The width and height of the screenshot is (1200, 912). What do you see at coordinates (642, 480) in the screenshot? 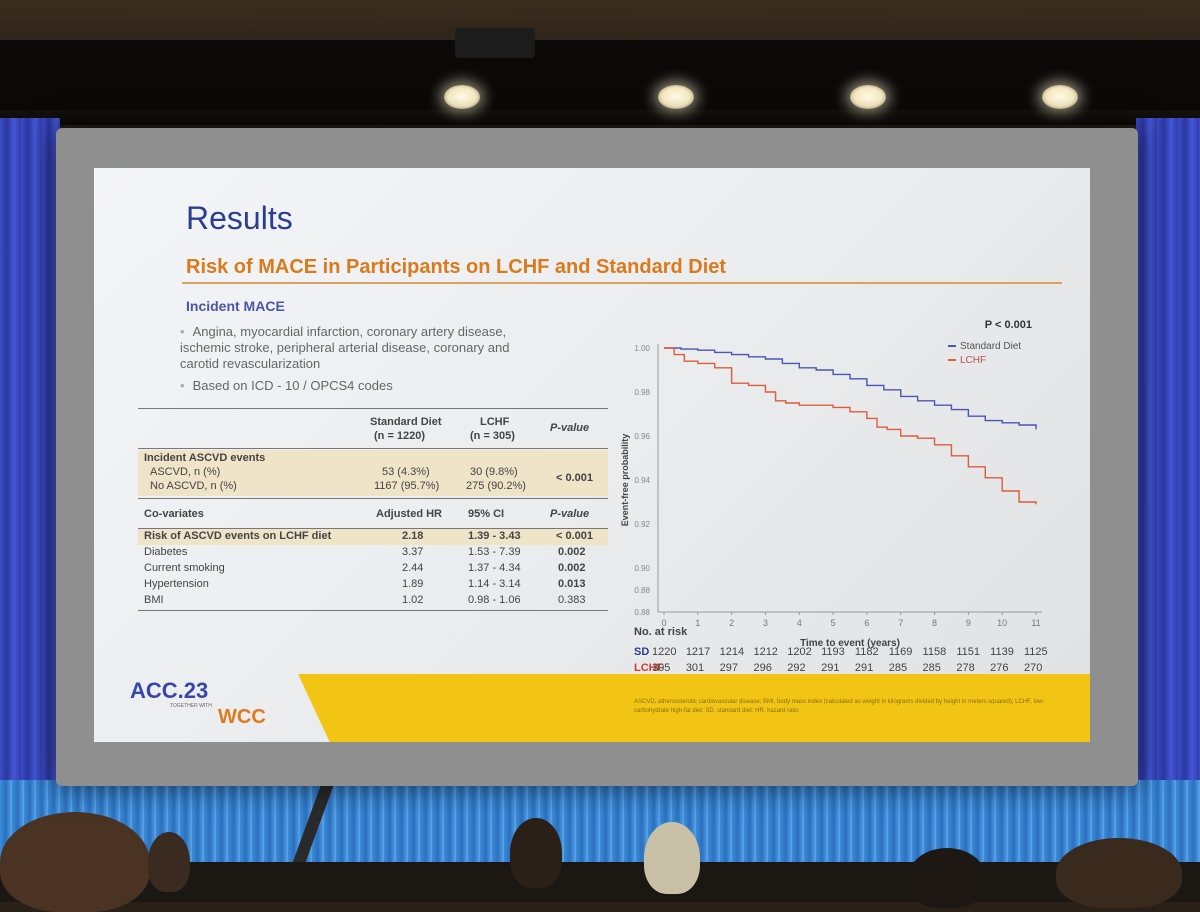
I see `y-tick-label: 0.94` at bounding box center [642, 480].